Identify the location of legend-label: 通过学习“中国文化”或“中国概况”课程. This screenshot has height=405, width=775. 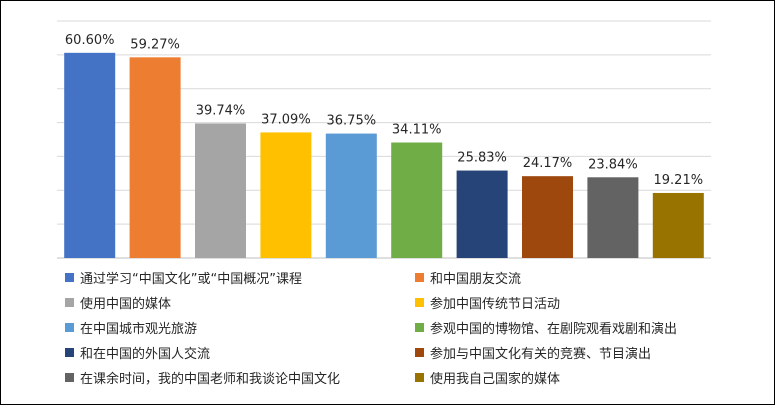
(191, 279).